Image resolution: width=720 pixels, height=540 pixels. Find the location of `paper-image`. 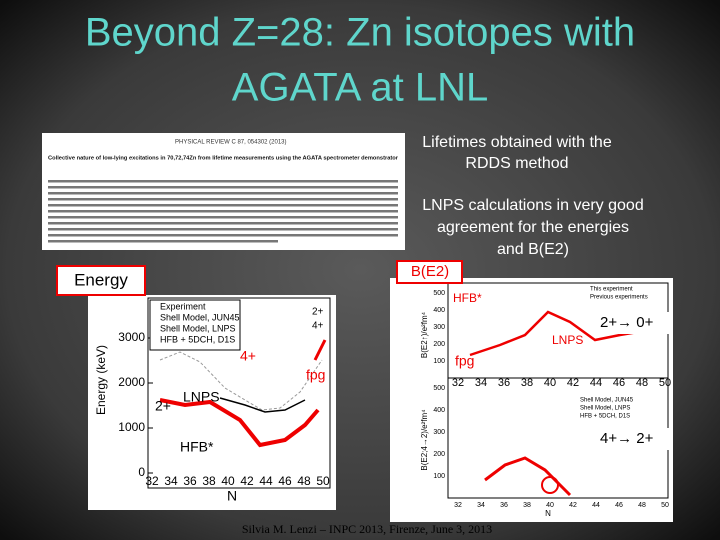

paper-image is located at coordinates (223, 191).